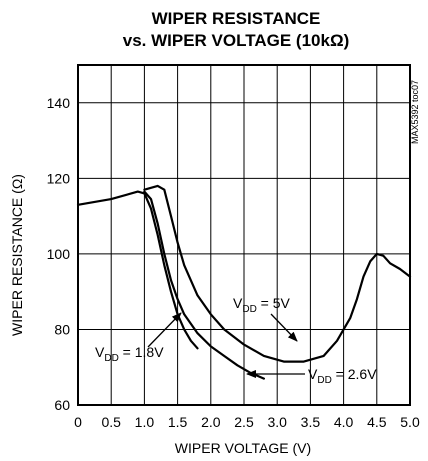  What do you see at coordinates (354, 374) in the screenshot?
I see `series-annotation-rest: = 2.6V` at bounding box center [354, 374].